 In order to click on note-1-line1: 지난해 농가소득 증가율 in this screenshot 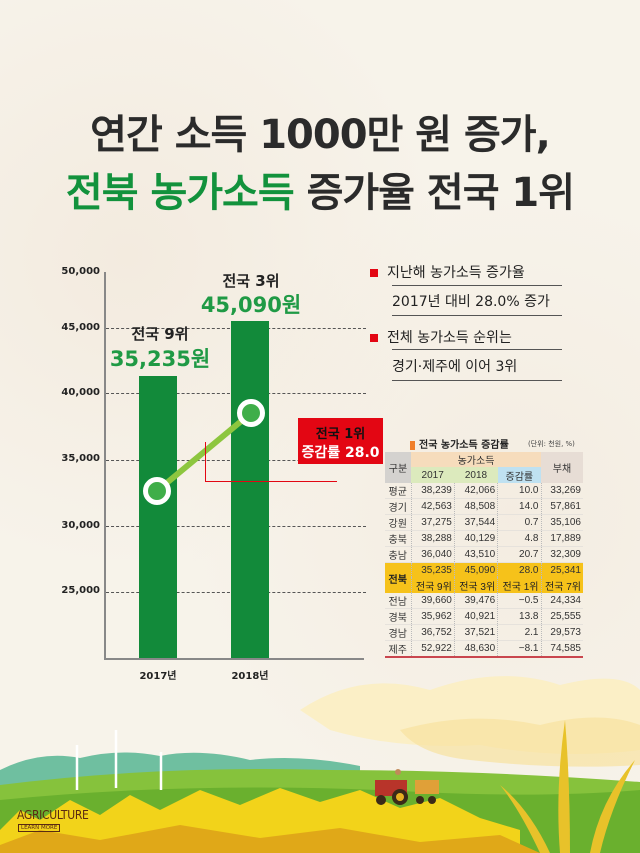, I will do `click(447, 272)`.